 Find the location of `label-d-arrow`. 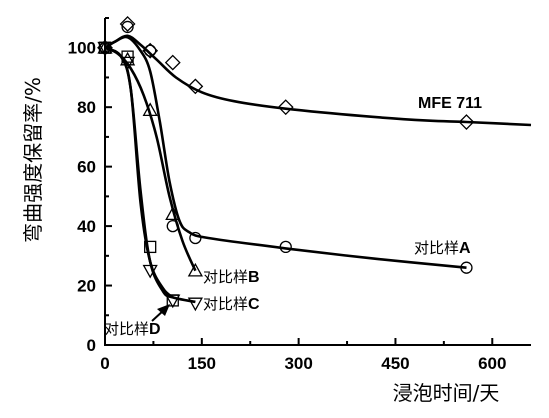

label-d-arrow is located at coordinates (160, 313).